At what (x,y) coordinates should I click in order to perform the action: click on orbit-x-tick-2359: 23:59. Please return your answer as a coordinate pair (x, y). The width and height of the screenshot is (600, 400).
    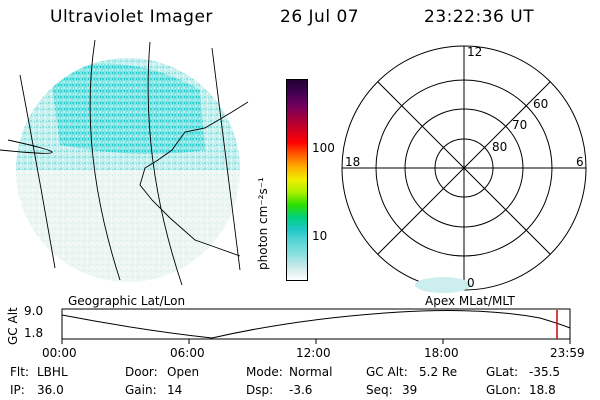
    Looking at the image, I should click on (567, 353).